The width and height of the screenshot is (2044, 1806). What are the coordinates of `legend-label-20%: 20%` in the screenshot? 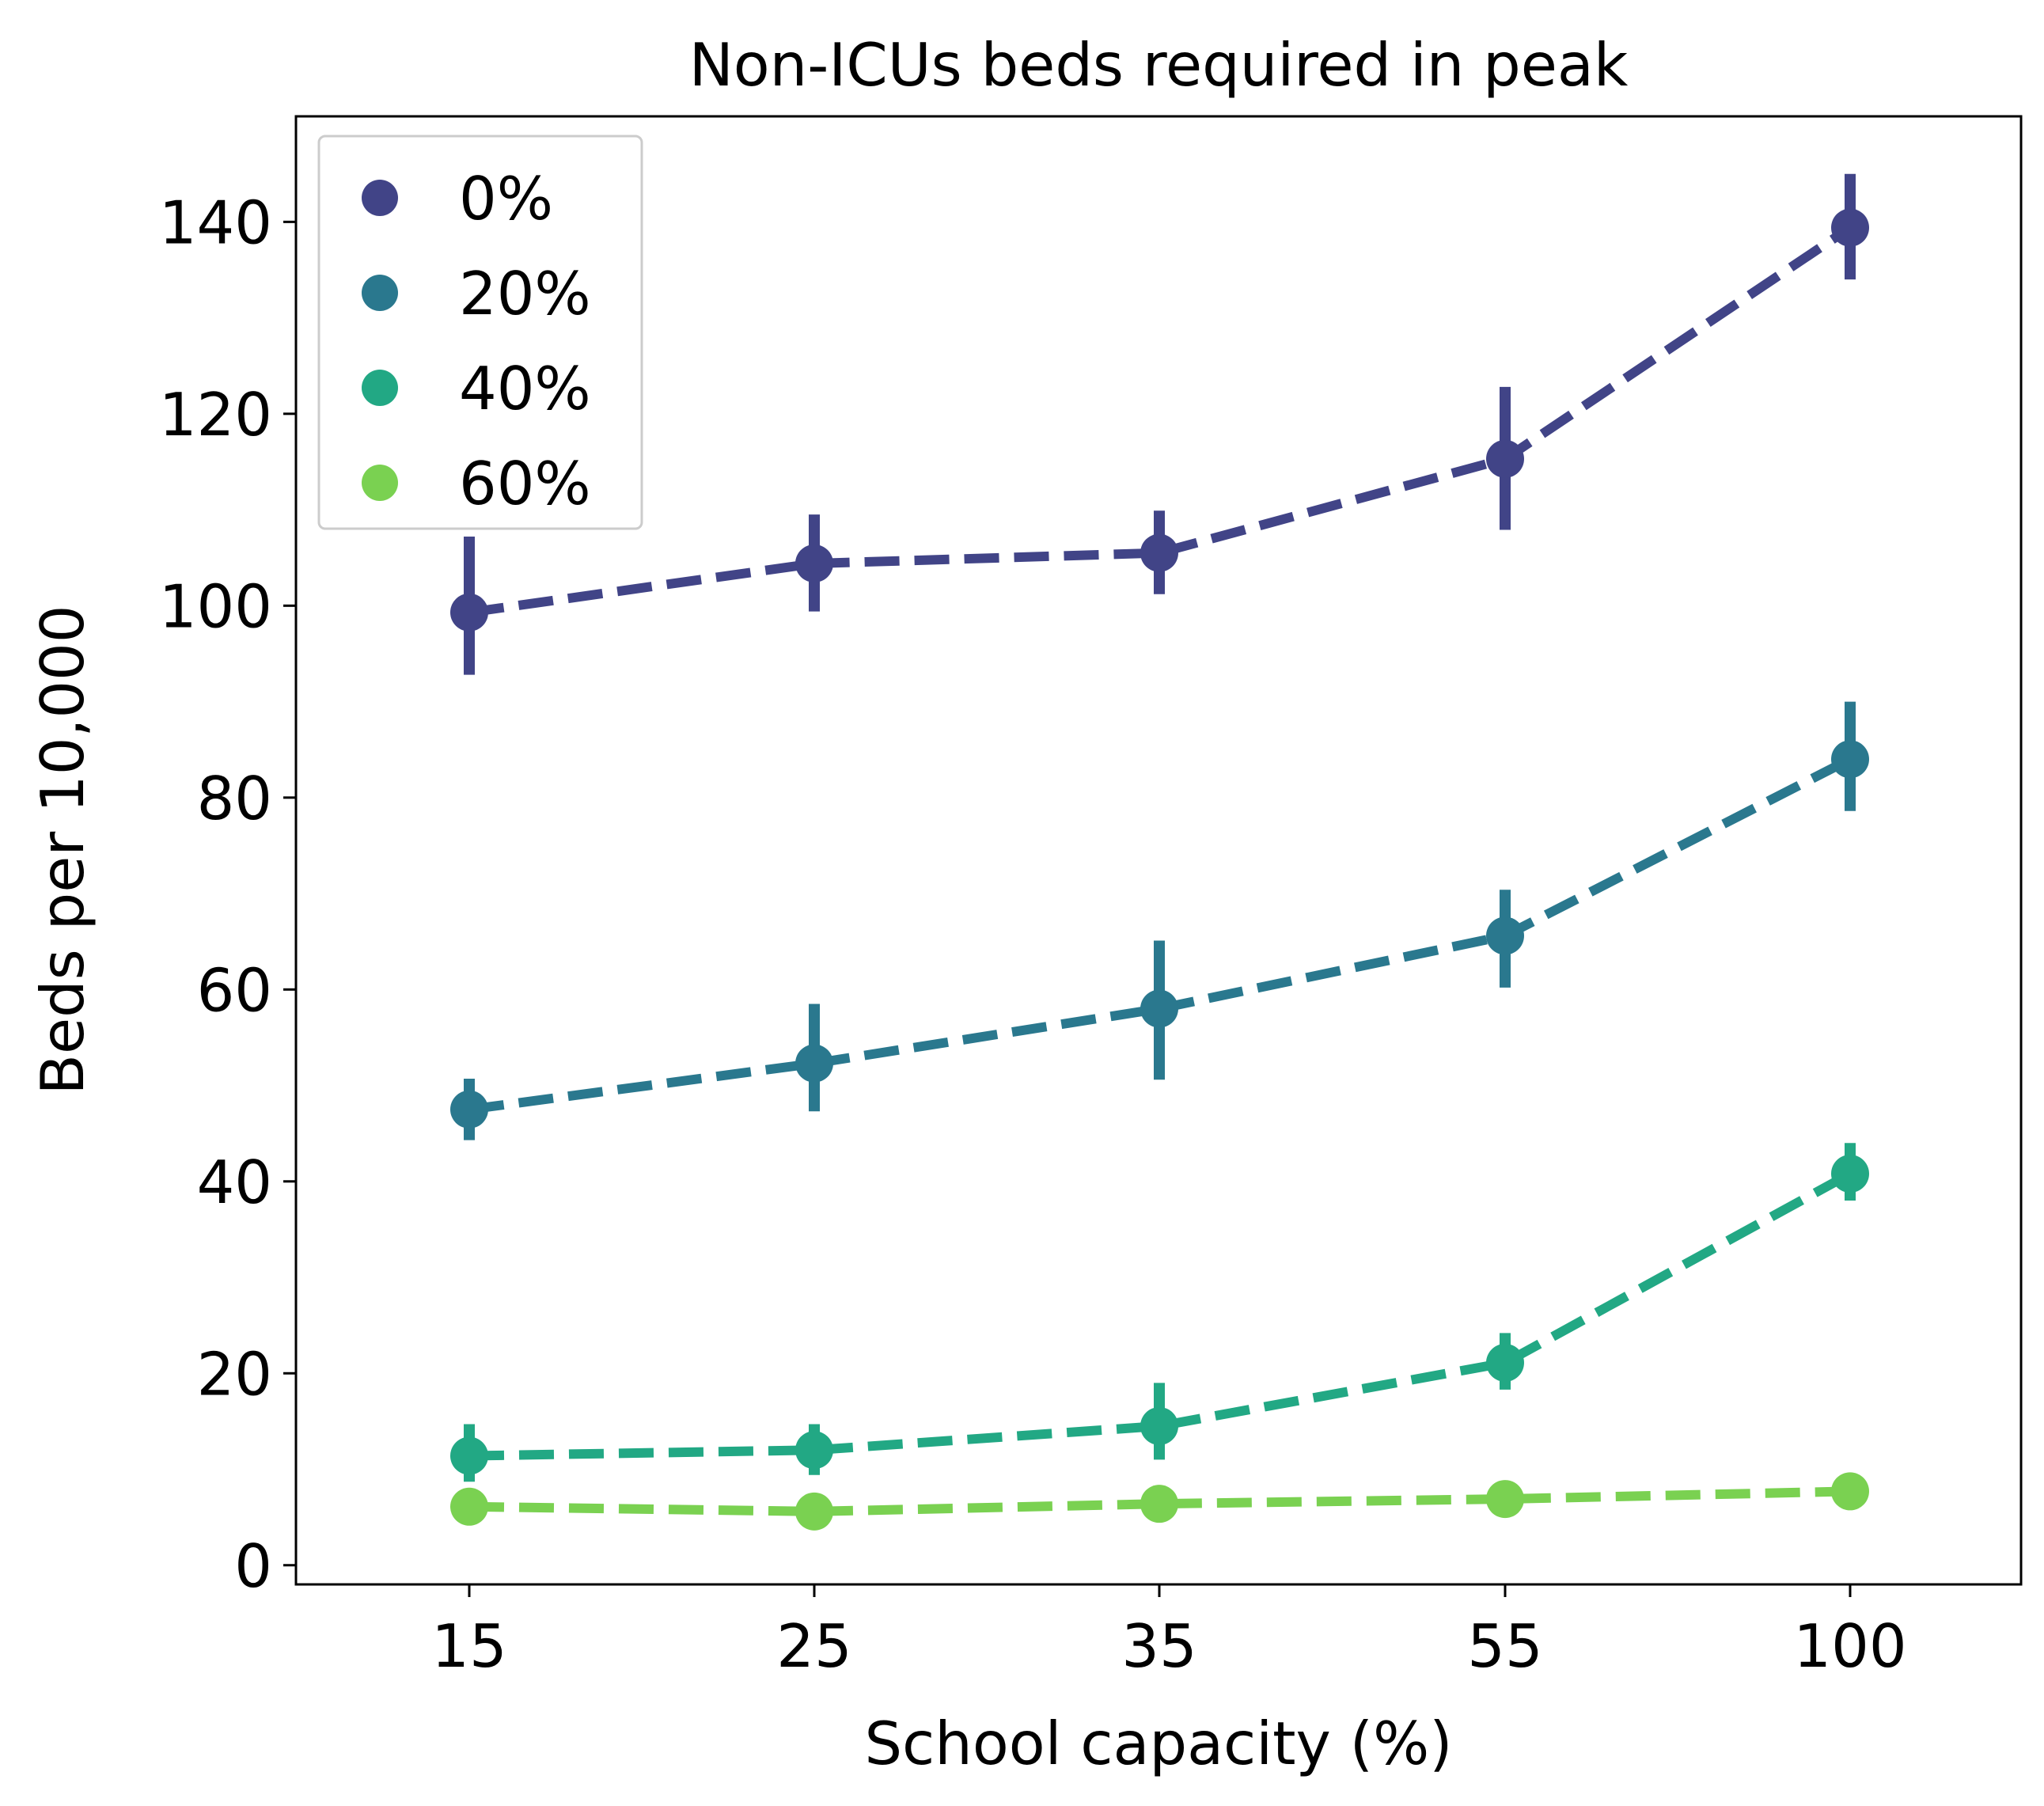 It's located at (525, 293).